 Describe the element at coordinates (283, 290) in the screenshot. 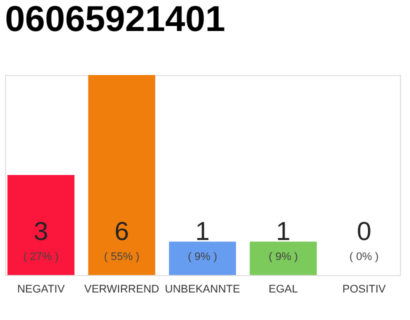

I see `x-tick-label: EGAL` at that location.